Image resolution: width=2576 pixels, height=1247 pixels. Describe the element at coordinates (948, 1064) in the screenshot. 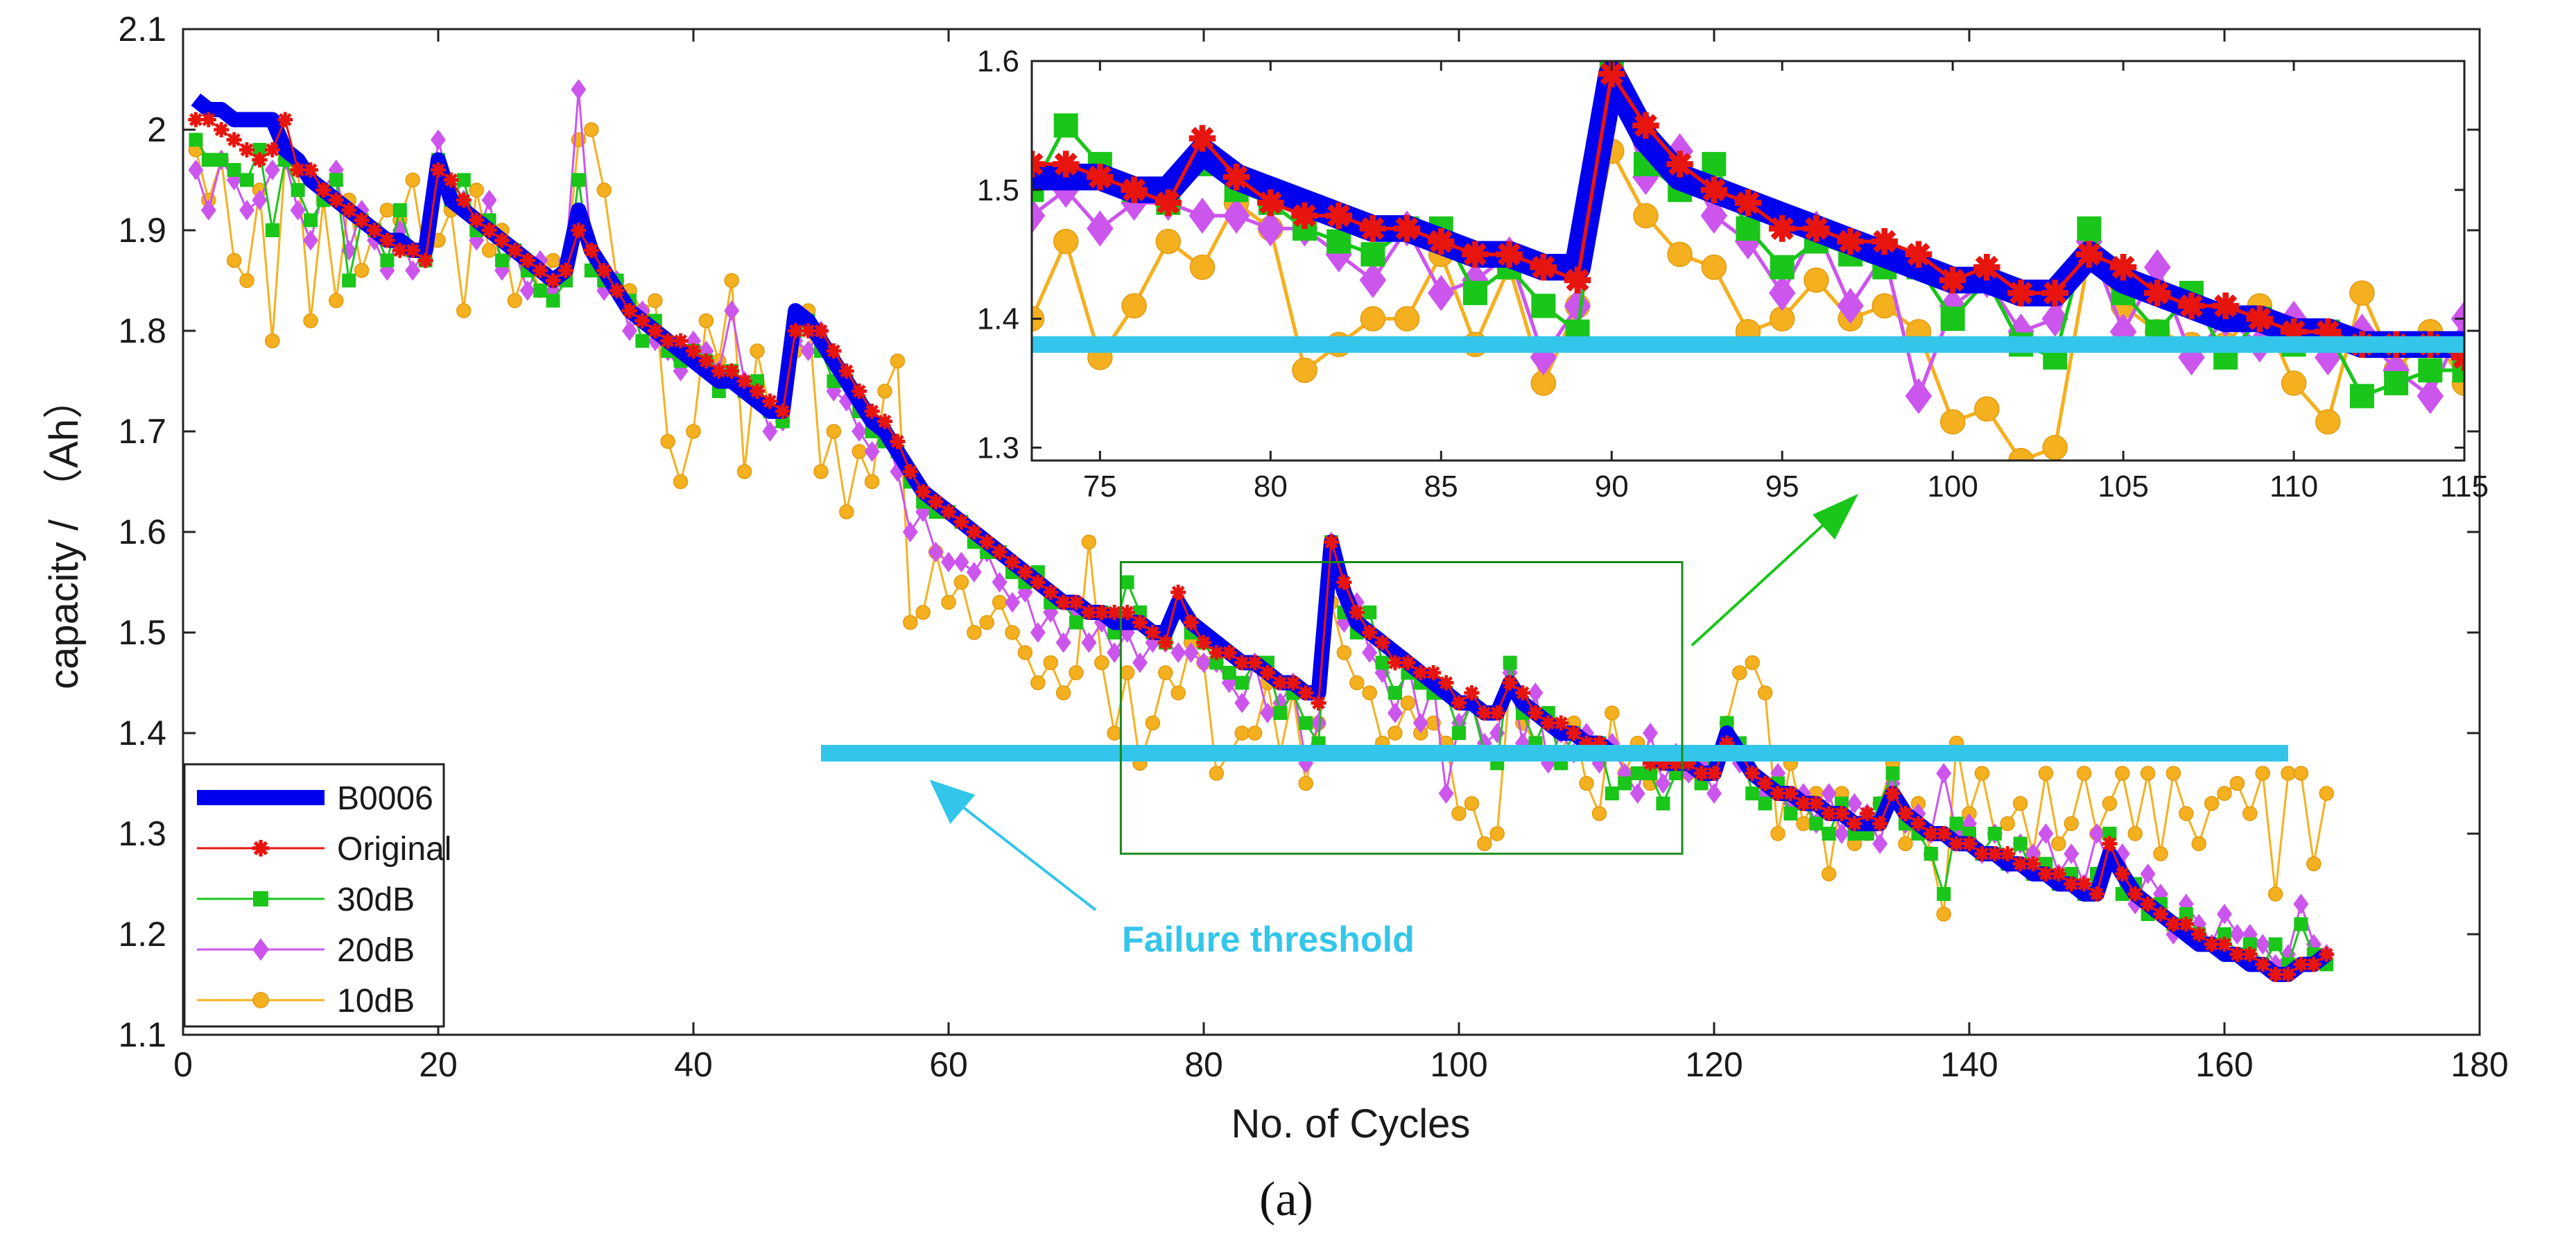

I see `x-tick-label-3: 60` at that location.